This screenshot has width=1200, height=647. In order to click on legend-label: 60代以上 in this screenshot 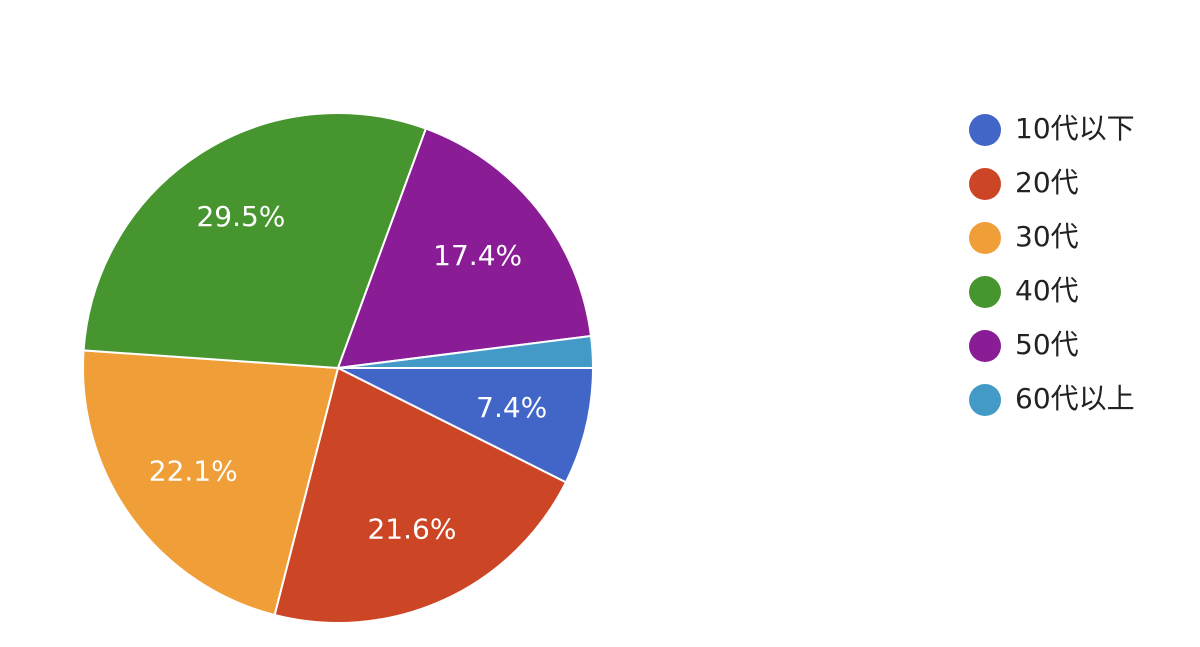, I will do `click(1075, 398)`.